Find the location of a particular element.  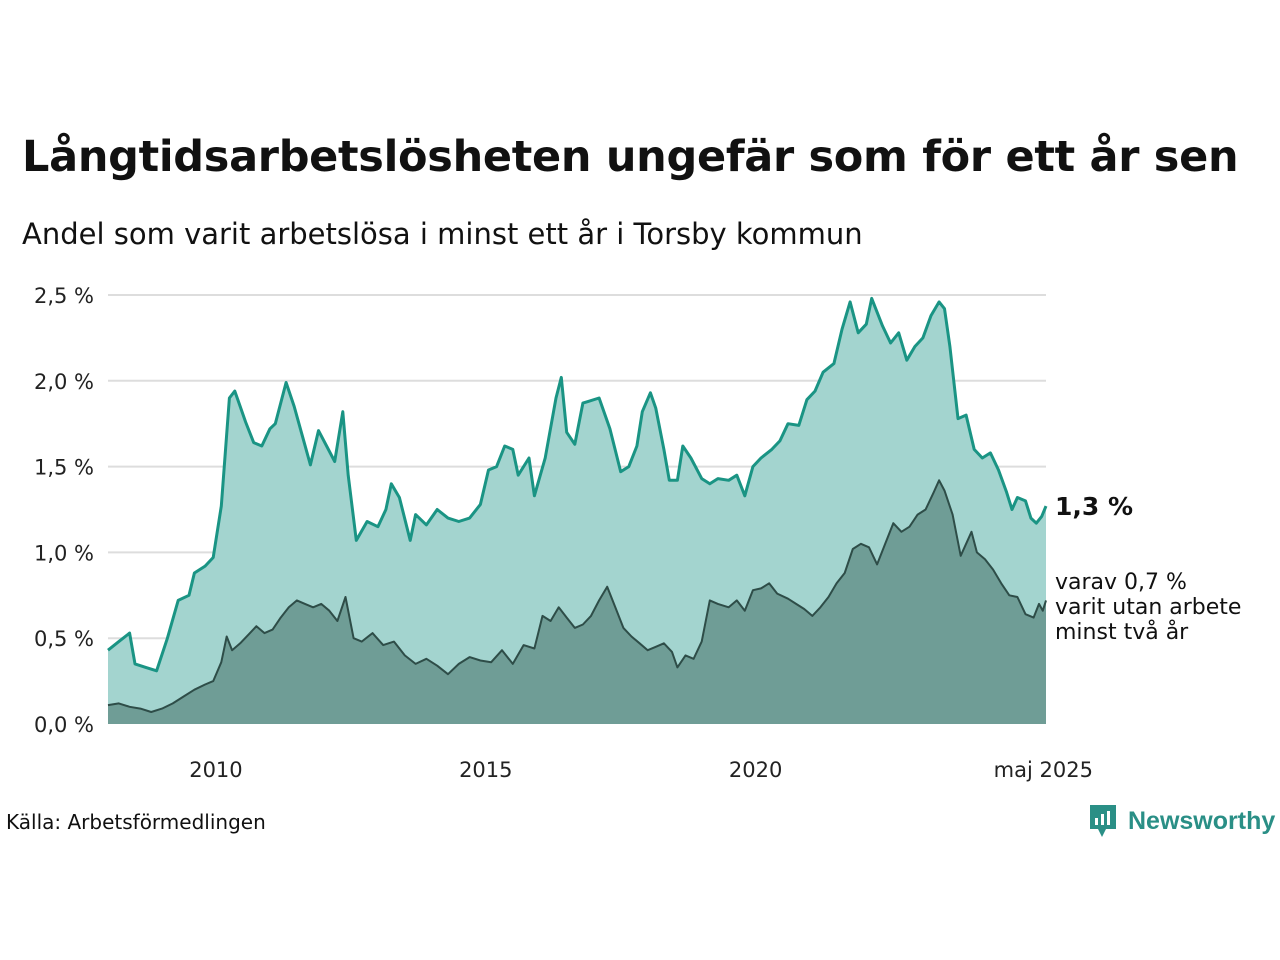

end-label-long-line: minst två år is located at coordinates (1122, 632).